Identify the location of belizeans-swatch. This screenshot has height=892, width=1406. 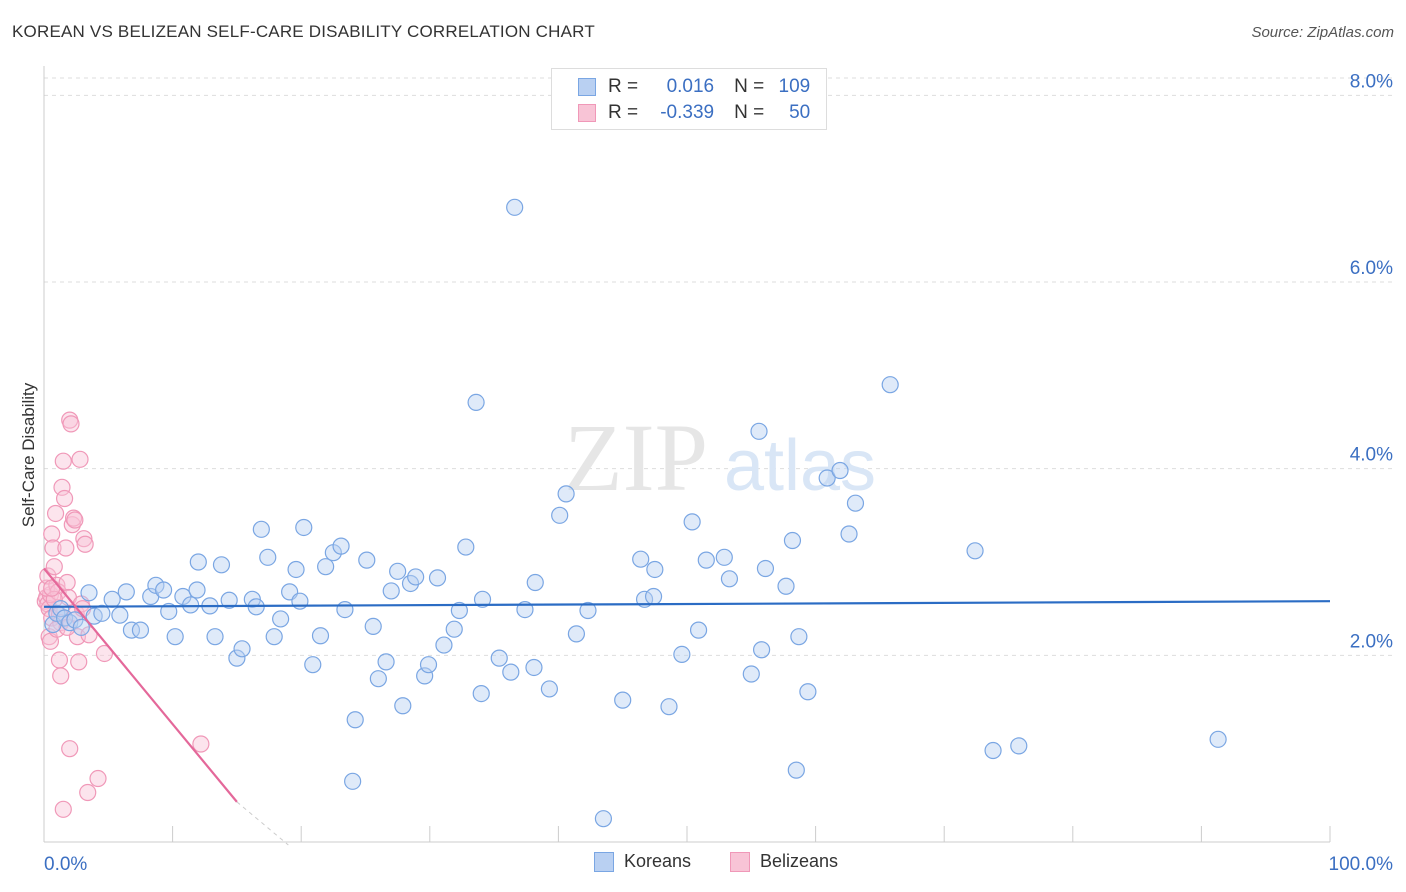
(740, 861).